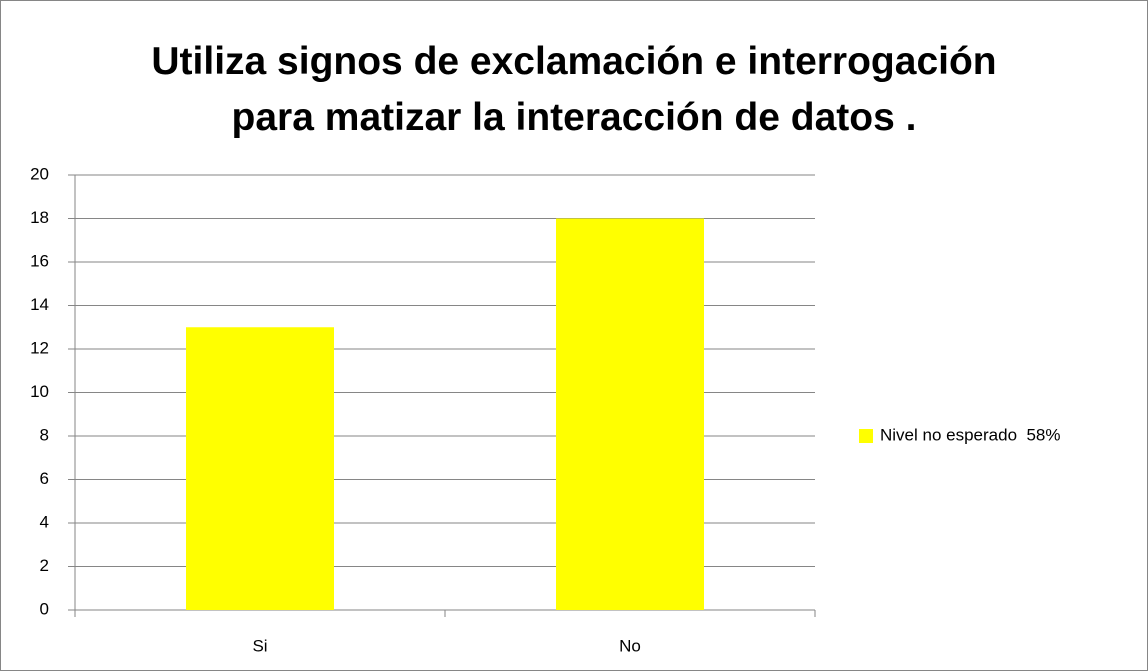  Describe the element at coordinates (44, 565) in the screenshot. I see `y-tick-label: 2` at that location.